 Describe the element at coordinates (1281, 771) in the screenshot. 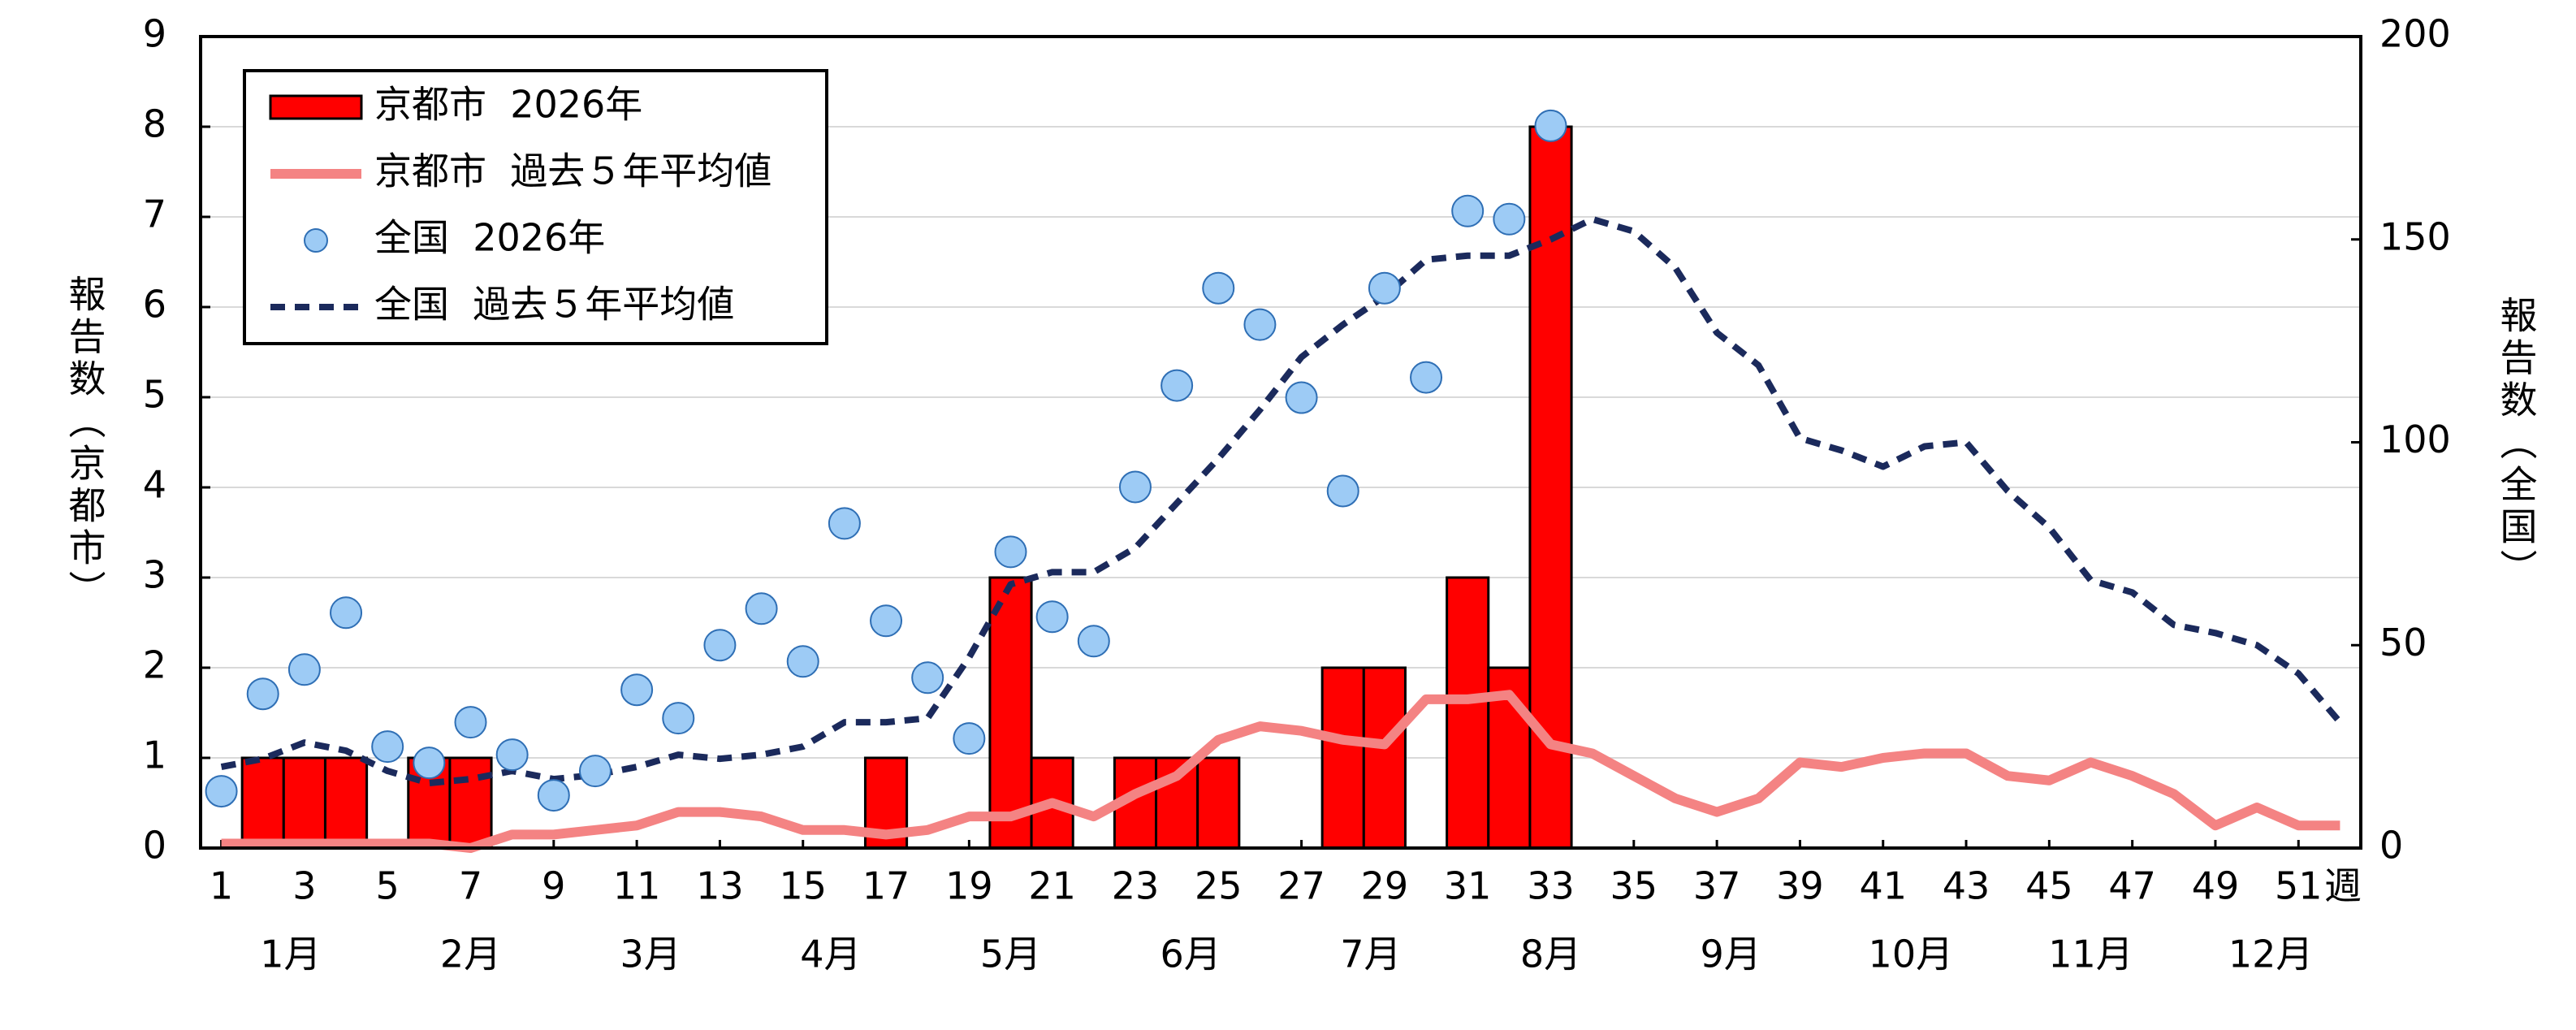

I see `line` at that location.